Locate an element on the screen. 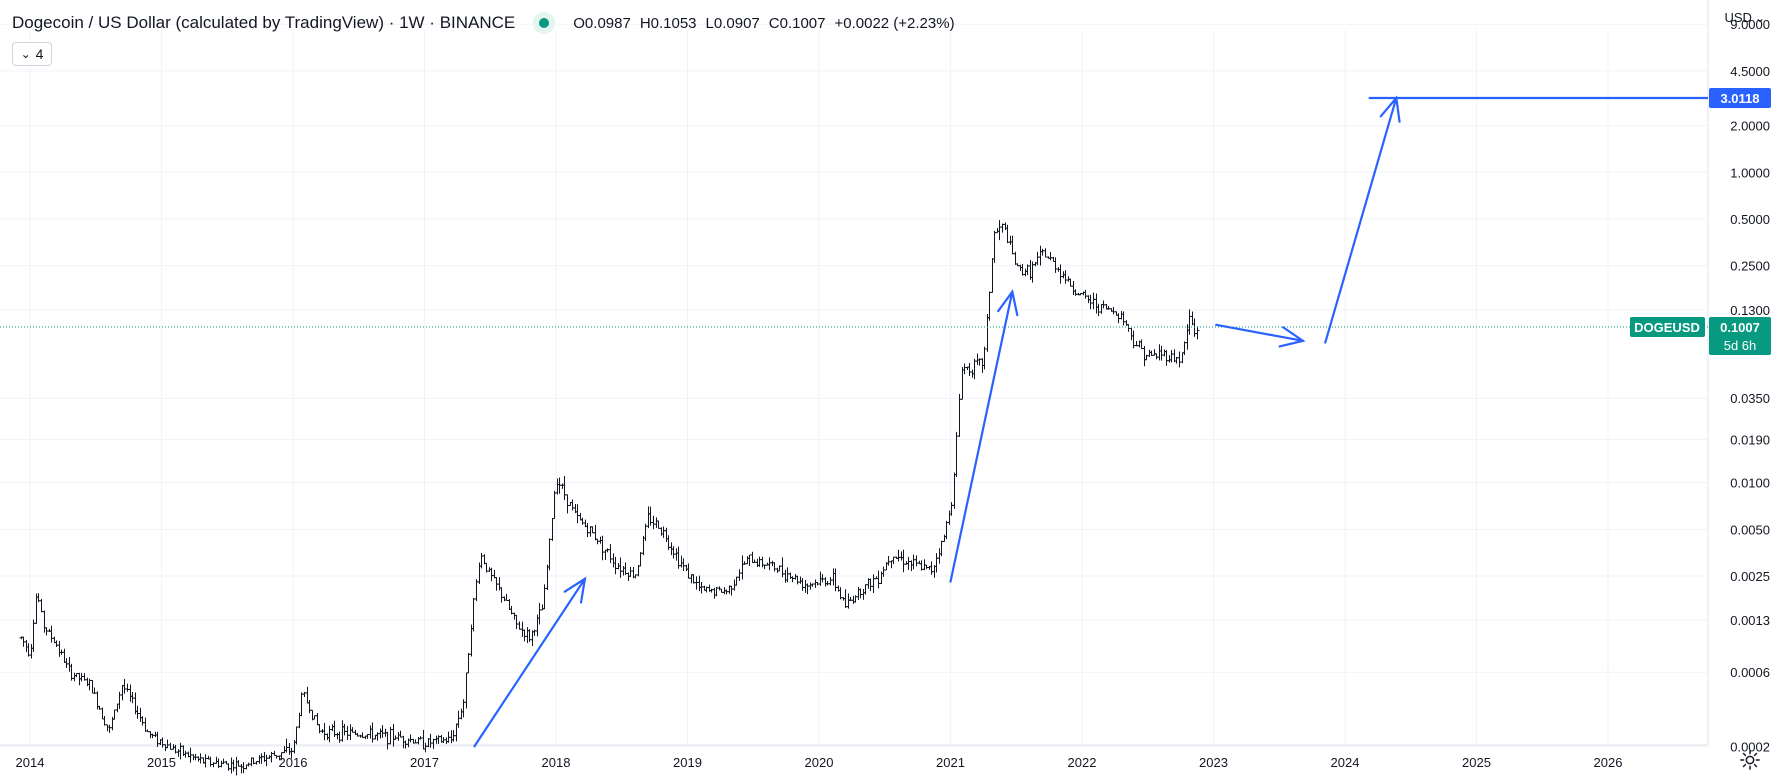 This screenshot has width=1777, height=782. price-tick-label: 2.0000 is located at coordinates (1750, 126).